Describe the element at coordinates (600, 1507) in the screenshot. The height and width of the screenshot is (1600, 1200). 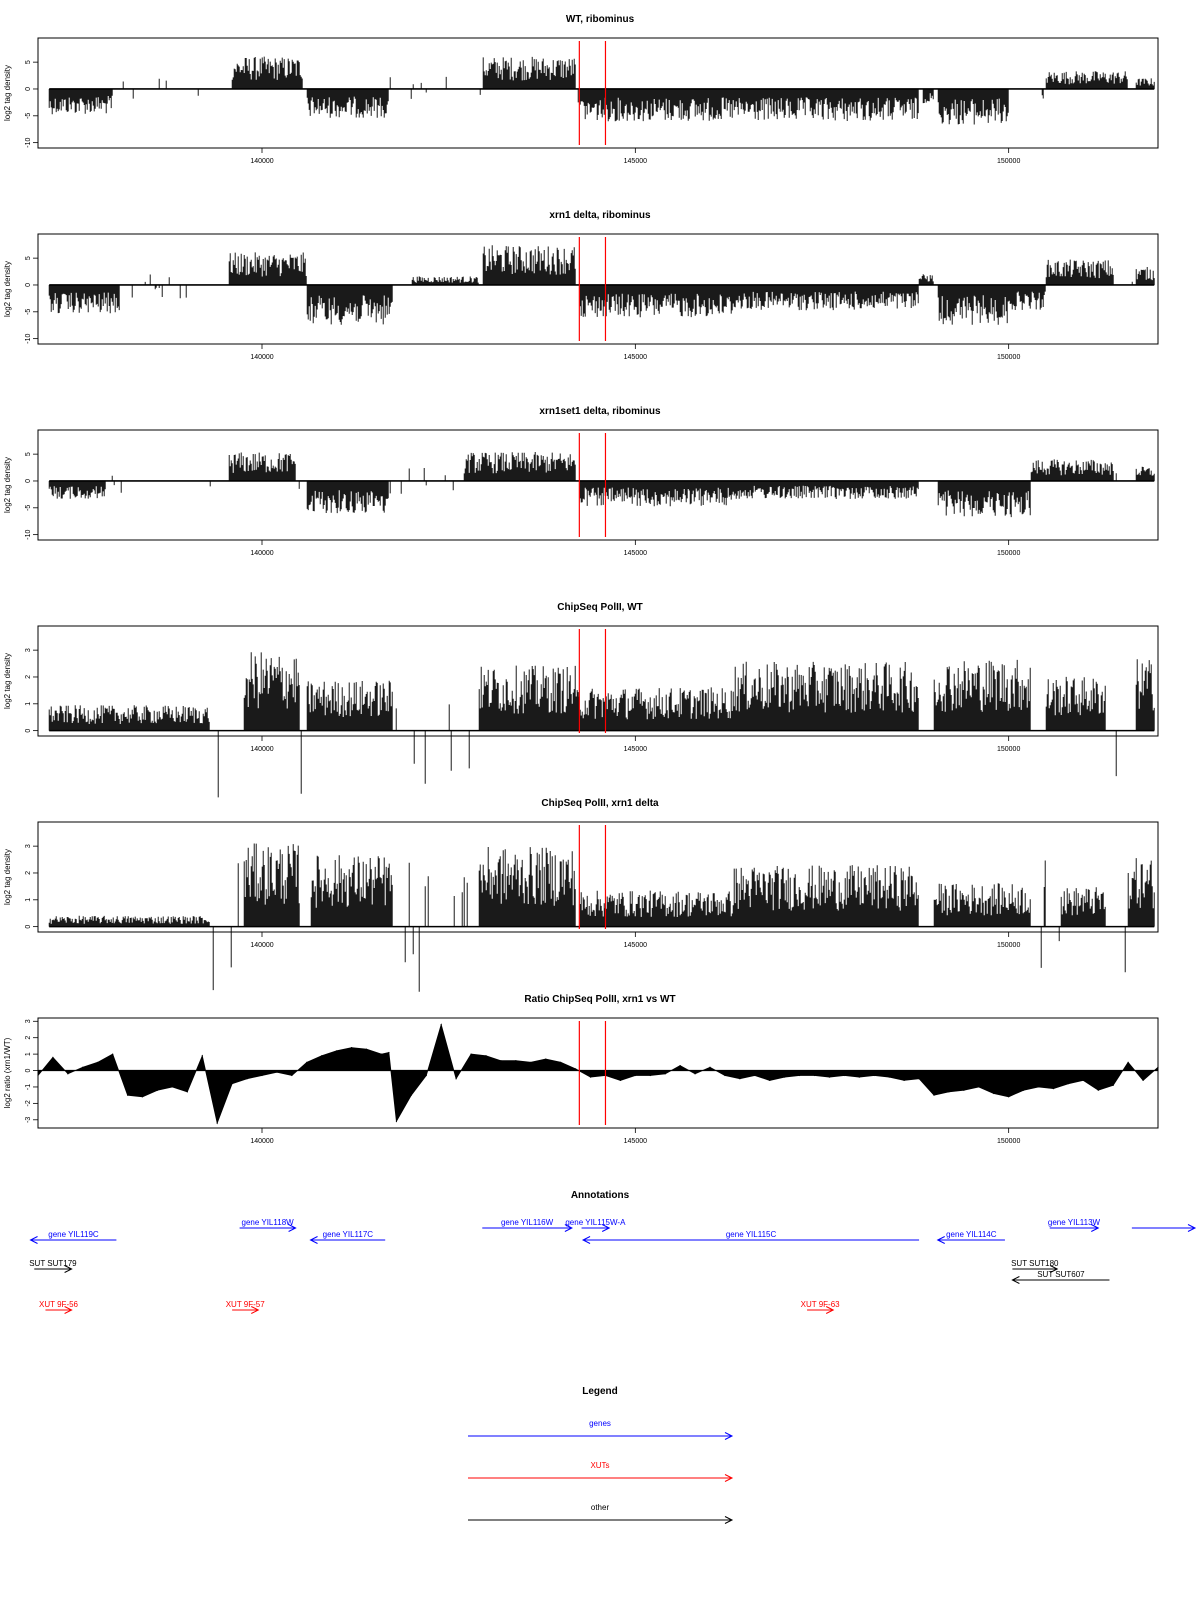
I see `legend-label: other` at that location.